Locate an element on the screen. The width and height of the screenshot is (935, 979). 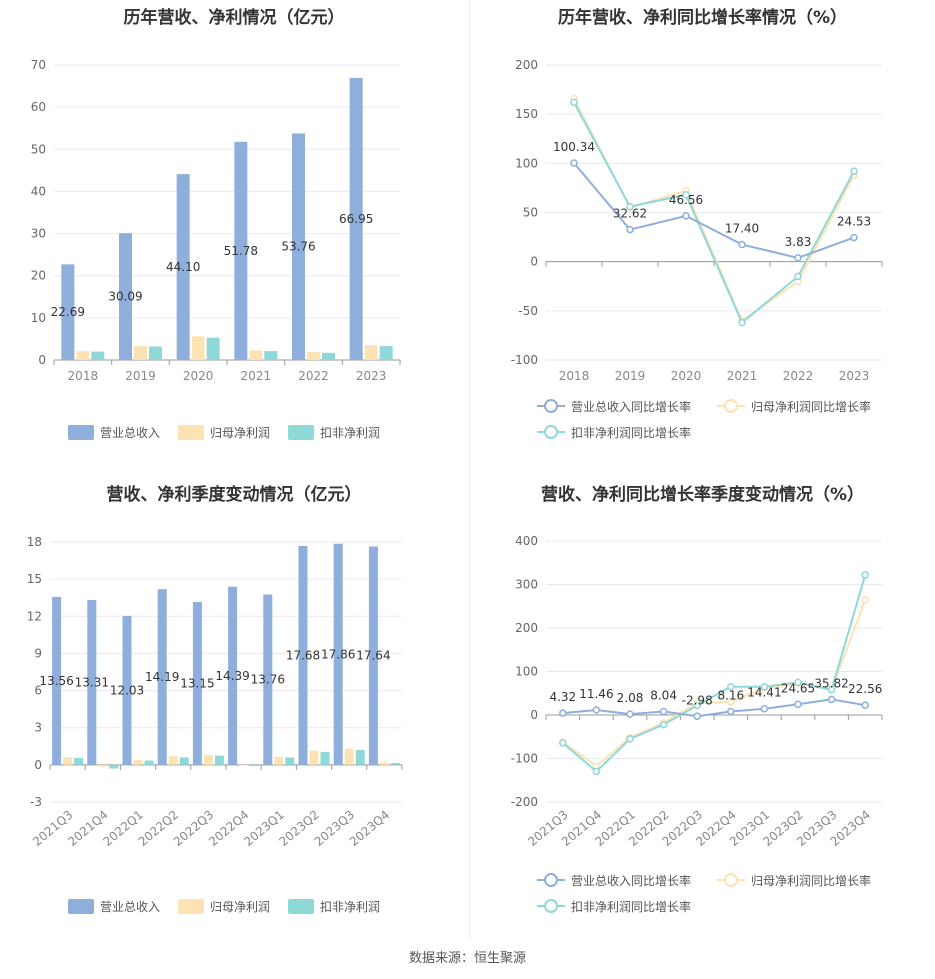
data-label: 13.15 is located at coordinates (197, 683).